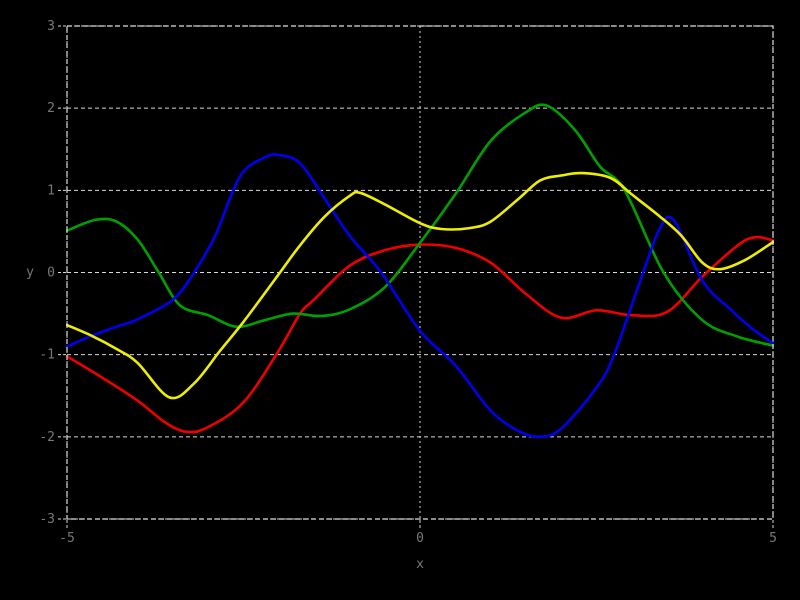 The width and height of the screenshot is (800, 600). Describe the element at coordinates (30, 272) in the screenshot. I see `y-axis-title: y` at that location.